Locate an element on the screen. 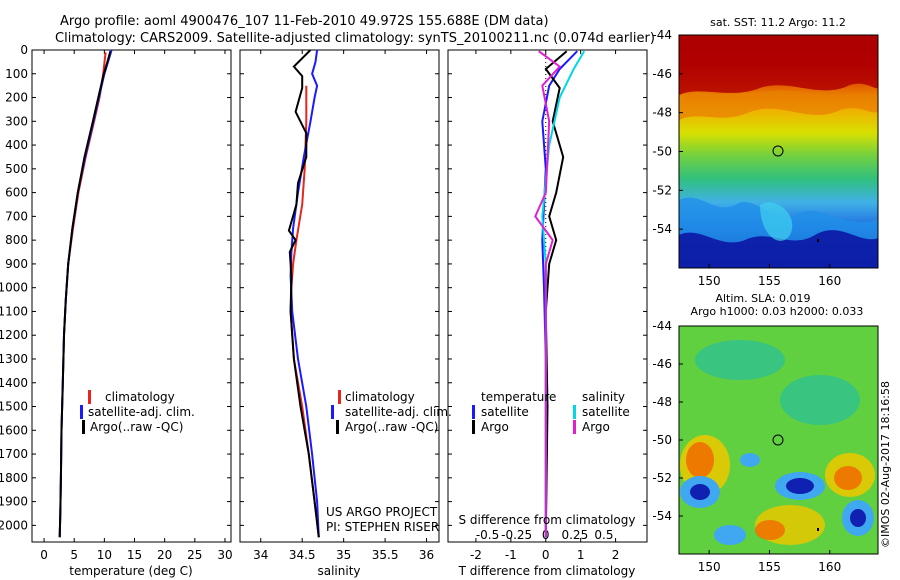 This screenshot has width=900, height=580. depth-tick-label: 300 is located at coordinates (16, 121).